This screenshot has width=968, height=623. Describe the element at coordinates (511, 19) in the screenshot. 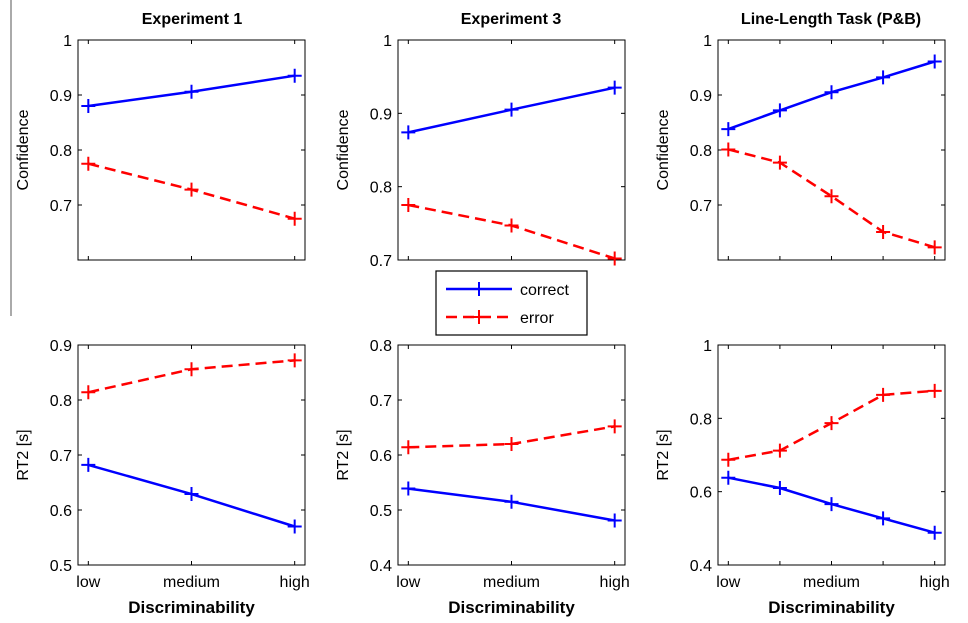

I see `subplot-title: Experiment 3` at that location.